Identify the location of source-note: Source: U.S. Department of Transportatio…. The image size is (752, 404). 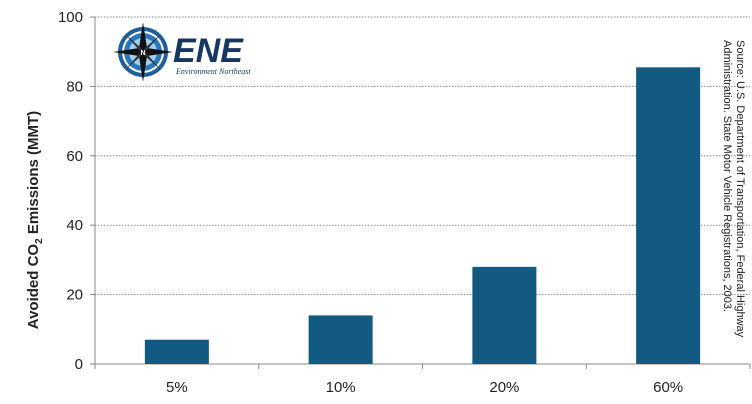
(733, 189).